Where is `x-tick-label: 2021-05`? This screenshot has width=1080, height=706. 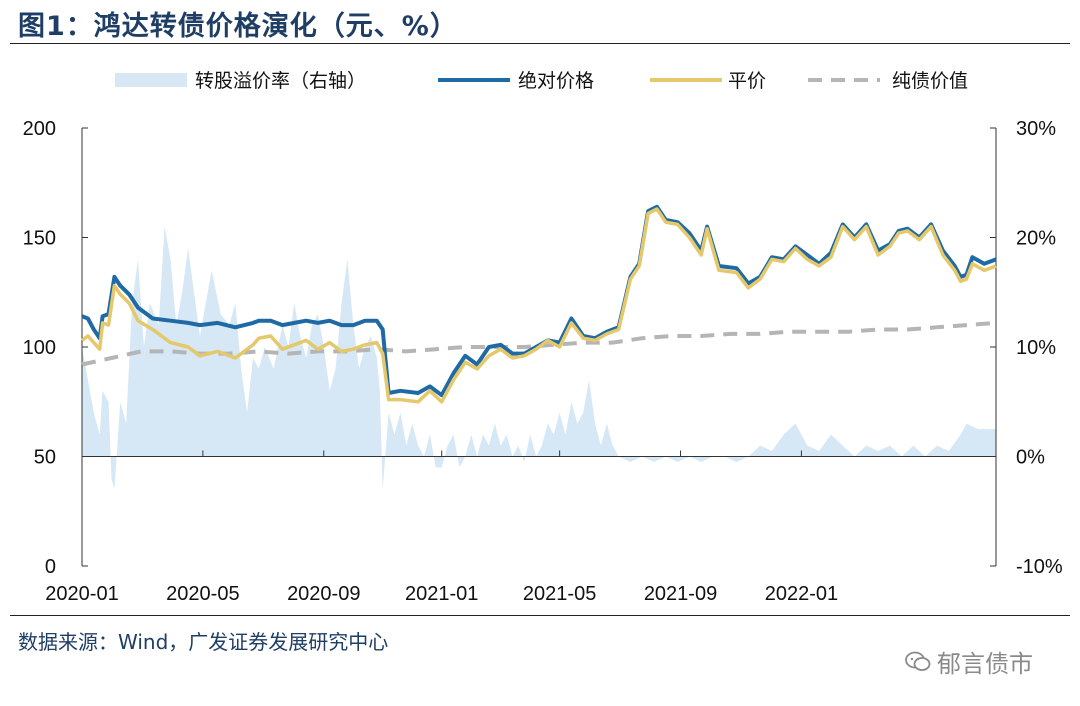 x-tick-label: 2021-05 is located at coordinates (559, 594).